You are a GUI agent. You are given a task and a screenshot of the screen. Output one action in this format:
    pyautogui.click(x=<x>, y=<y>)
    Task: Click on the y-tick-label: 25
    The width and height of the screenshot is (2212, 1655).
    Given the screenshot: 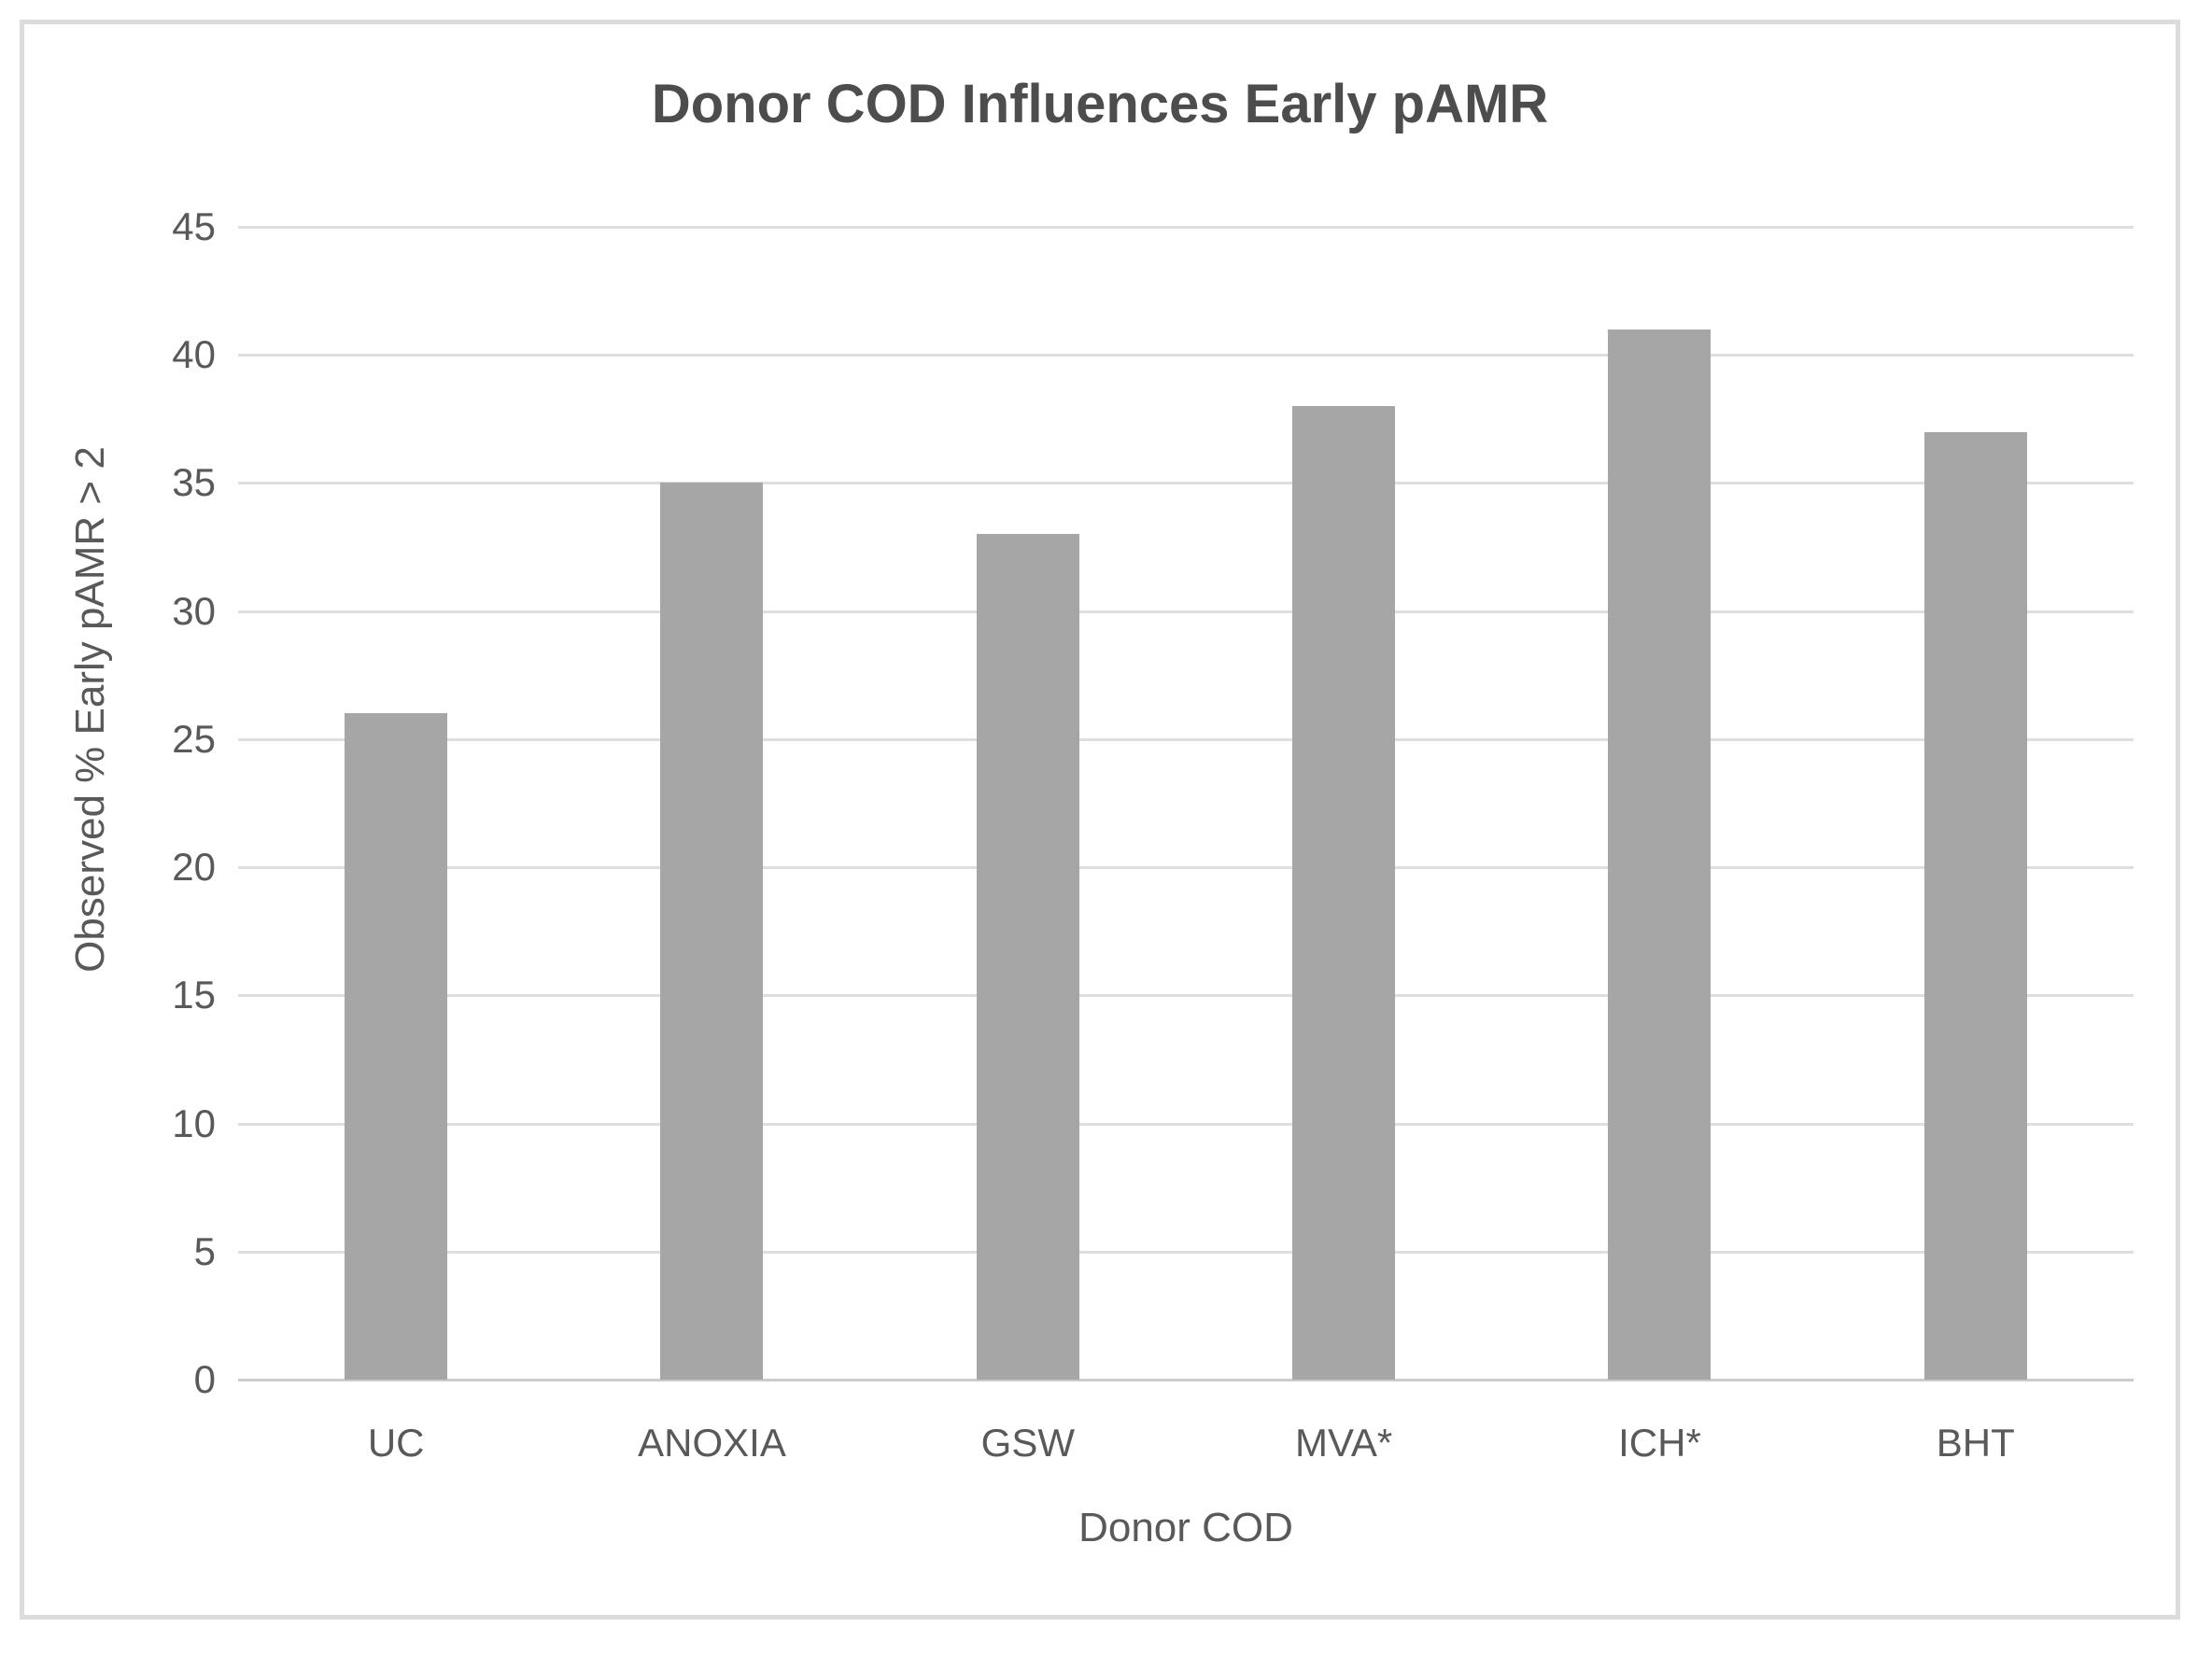 What is the action you would take?
    pyautogui.click(x=194, y=738)
    